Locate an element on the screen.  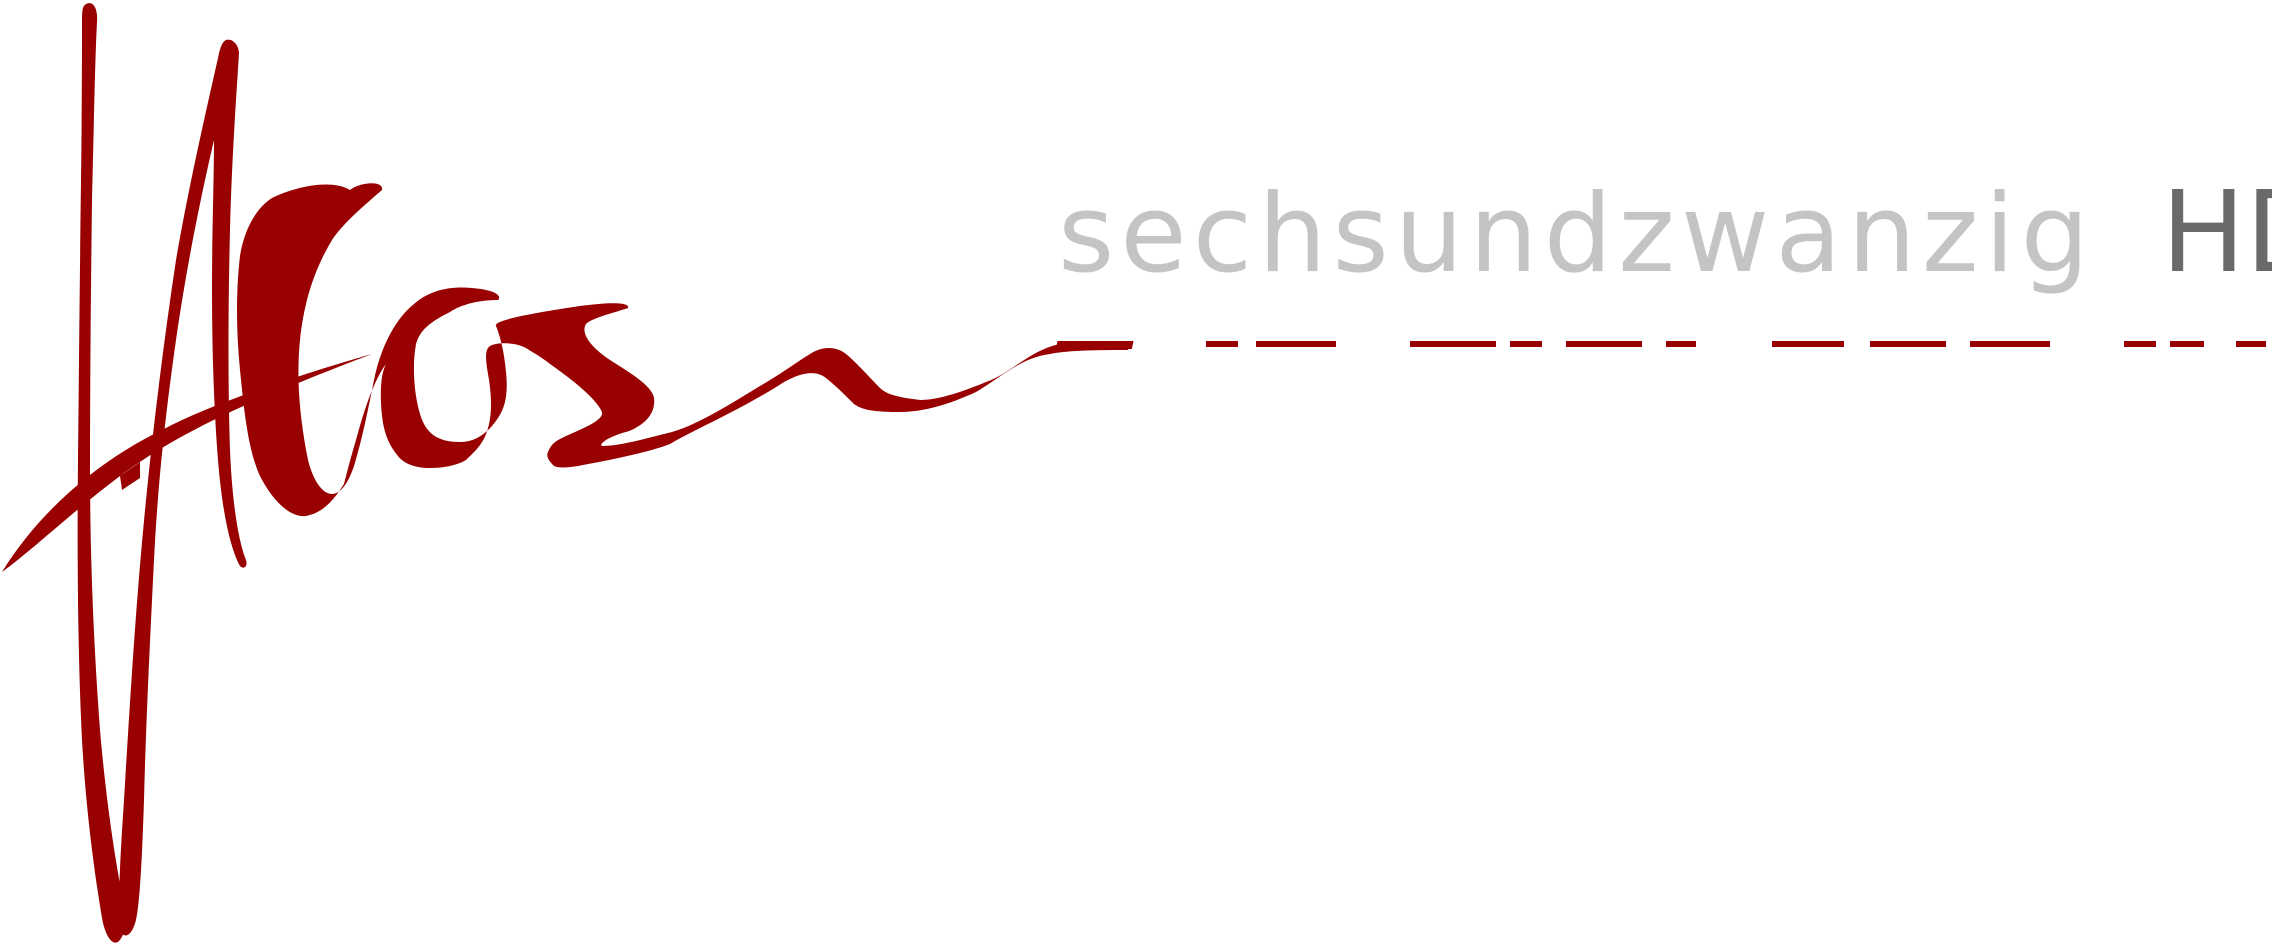
tagline-word: sechsundzwanzig is located at coordinates (1577, 234).